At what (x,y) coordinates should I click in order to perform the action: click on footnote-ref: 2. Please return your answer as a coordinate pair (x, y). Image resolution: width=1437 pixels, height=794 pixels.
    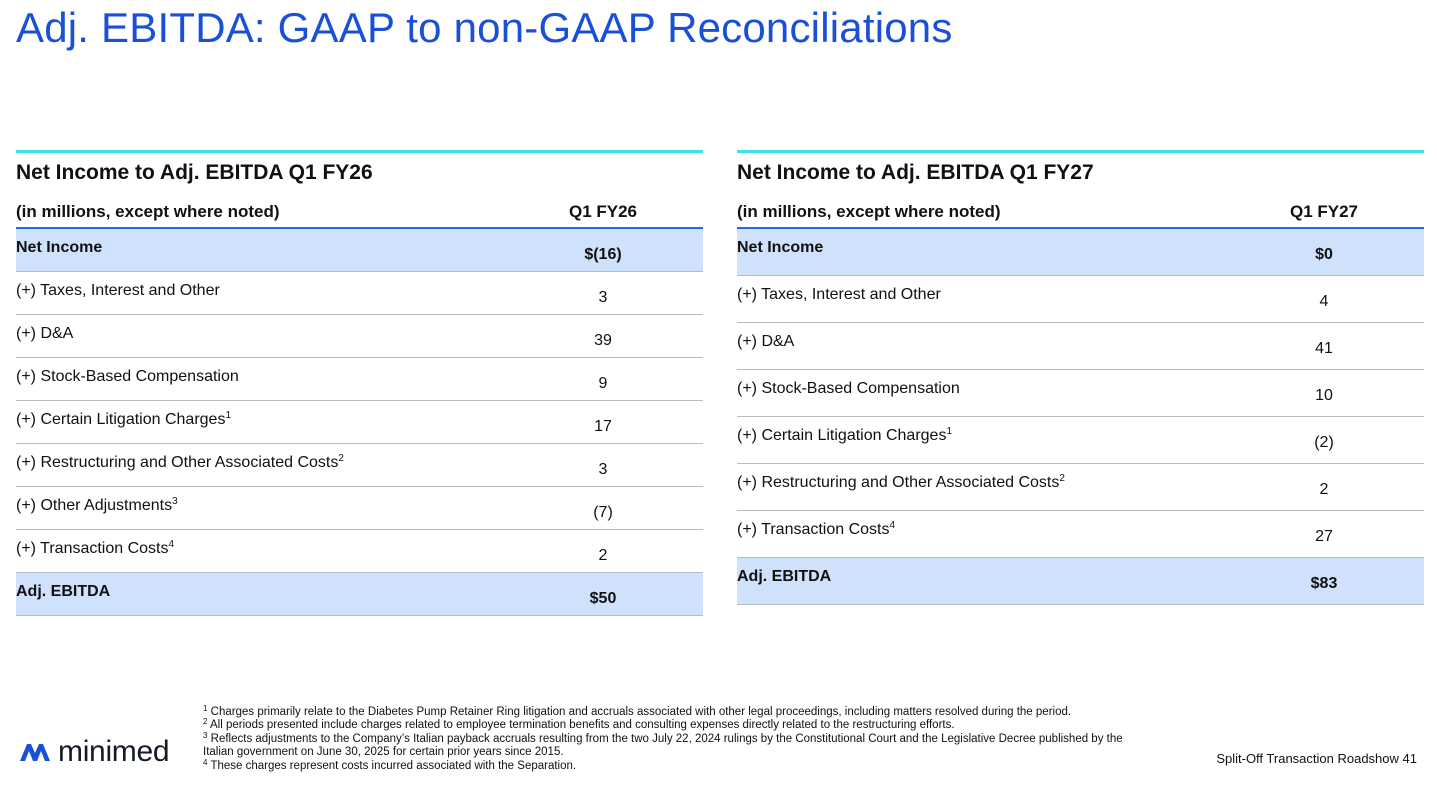
    Looking at the image, I should click on (341, 458).